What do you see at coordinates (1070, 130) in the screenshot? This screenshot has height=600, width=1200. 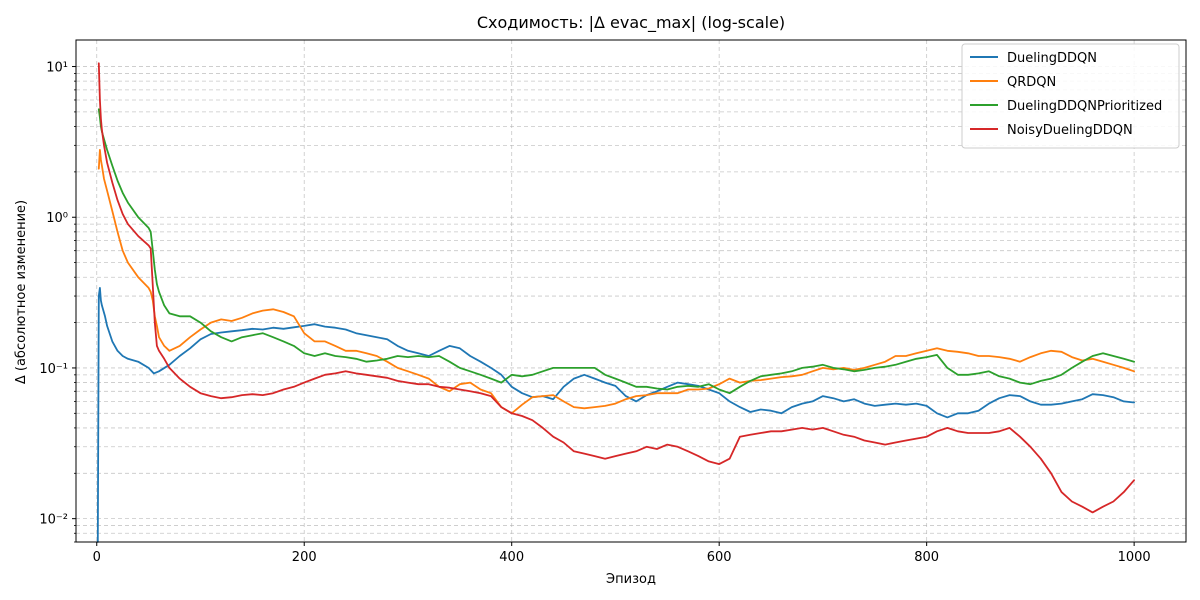 I see `legend-label: NoisyDuelingDDQN` at bounding box center [1070, 130].